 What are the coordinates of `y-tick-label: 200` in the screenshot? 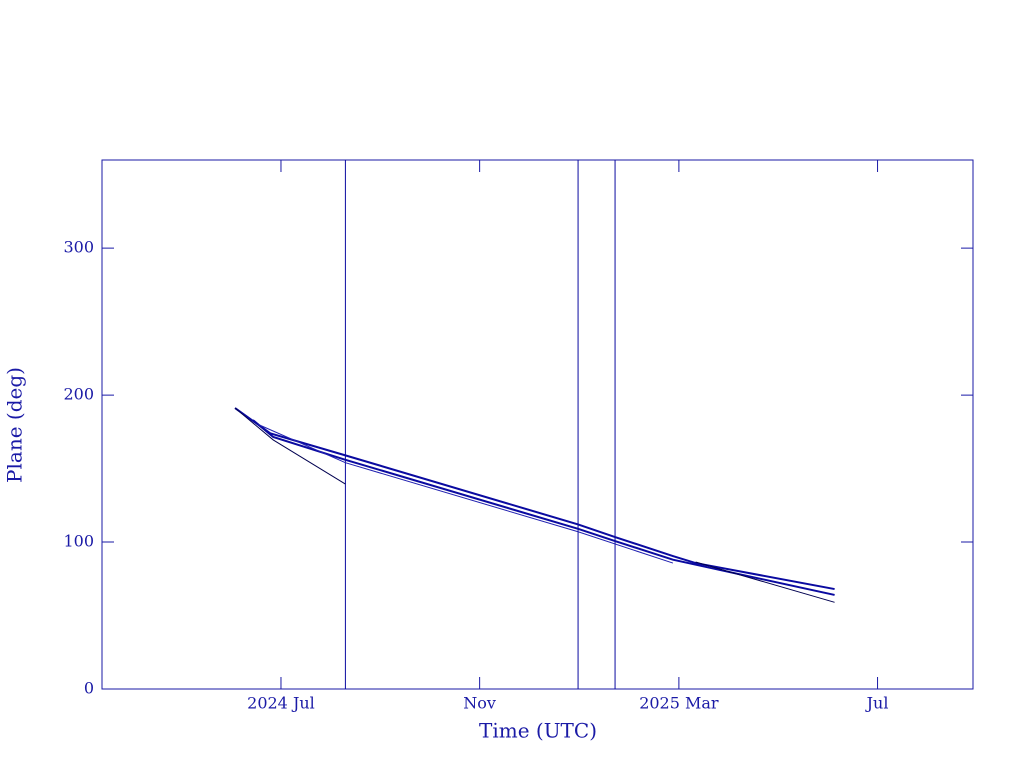 It's located at (78, 394).